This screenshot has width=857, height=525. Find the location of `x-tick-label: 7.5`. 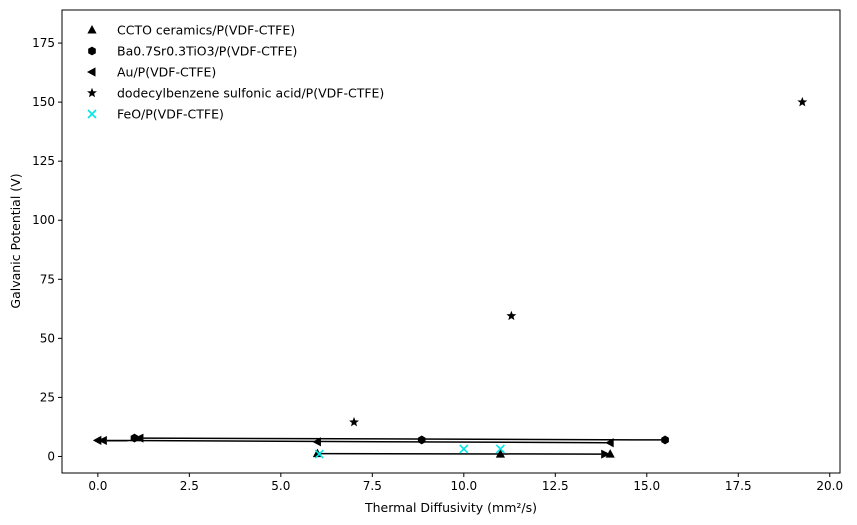

x-tick-label: 7.5 is located at coordinates (372, 486).